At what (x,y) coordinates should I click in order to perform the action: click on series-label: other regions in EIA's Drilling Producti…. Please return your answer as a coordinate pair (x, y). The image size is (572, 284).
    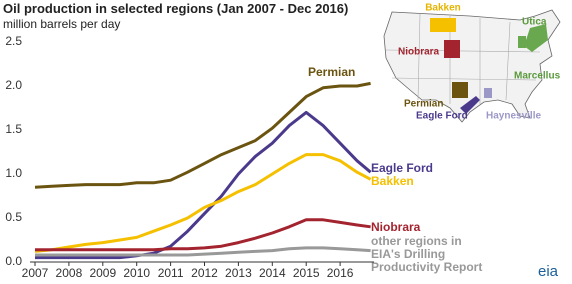
    Looking at the image, I should click on (427, 254).